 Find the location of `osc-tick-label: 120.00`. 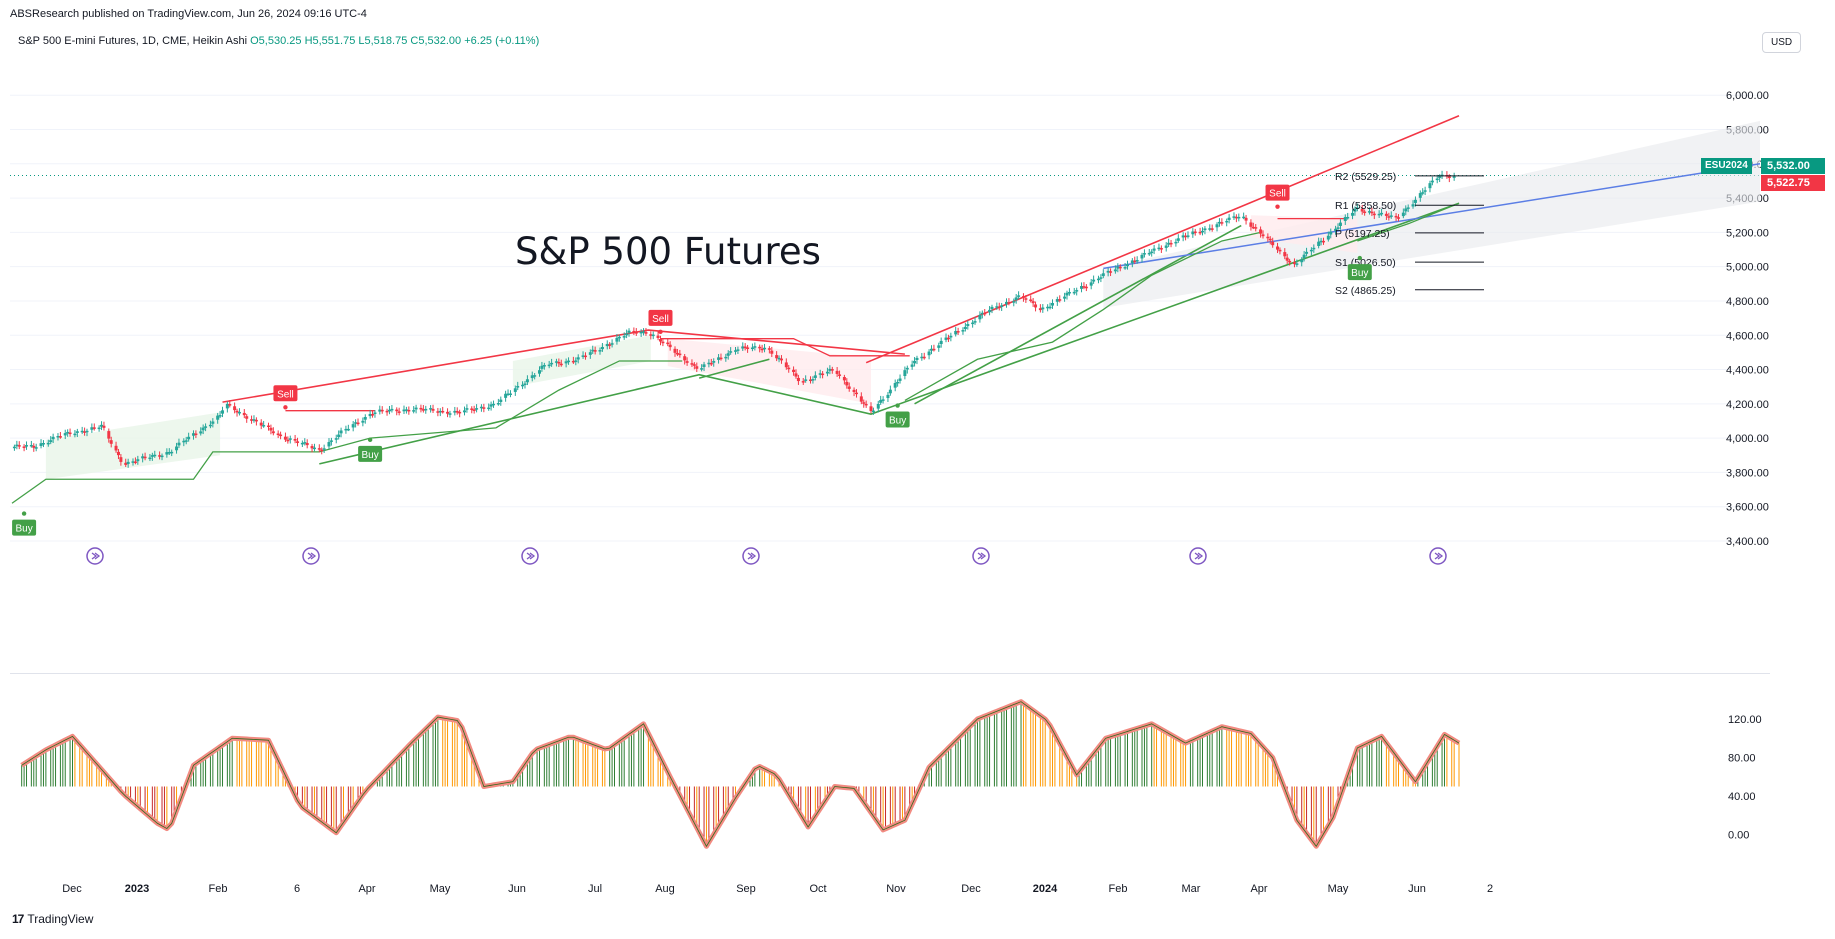

osc-tick-label: 120.00 is located at coordinates (1745, 720).